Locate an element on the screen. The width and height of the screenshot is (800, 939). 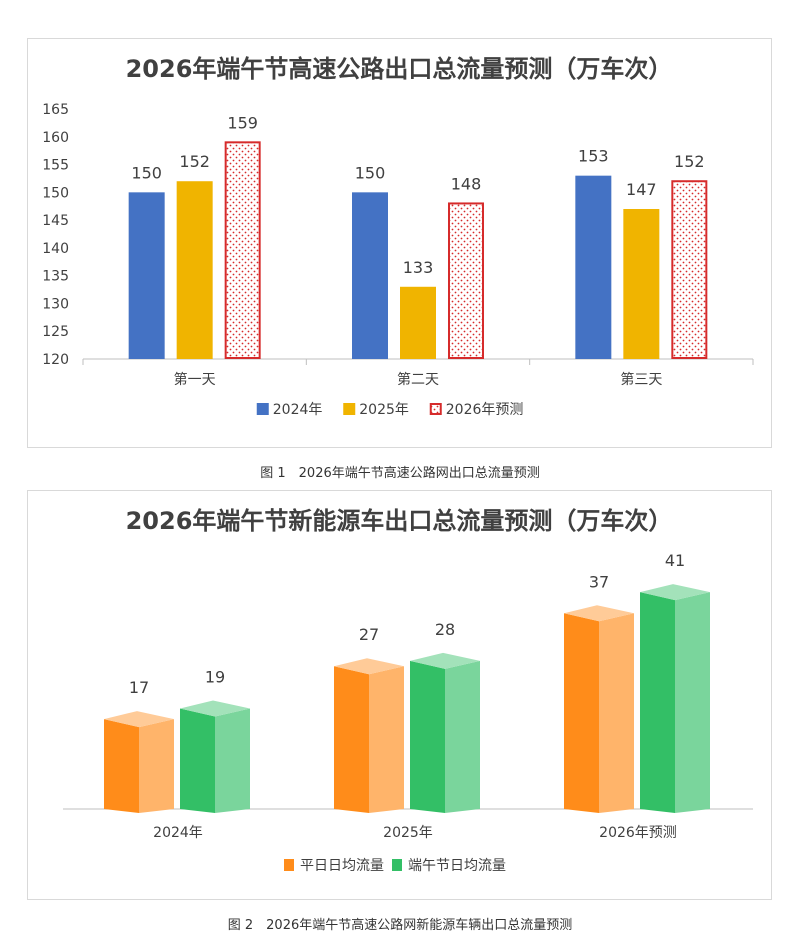
data-label: 27 is located at coordinates (369, 634).